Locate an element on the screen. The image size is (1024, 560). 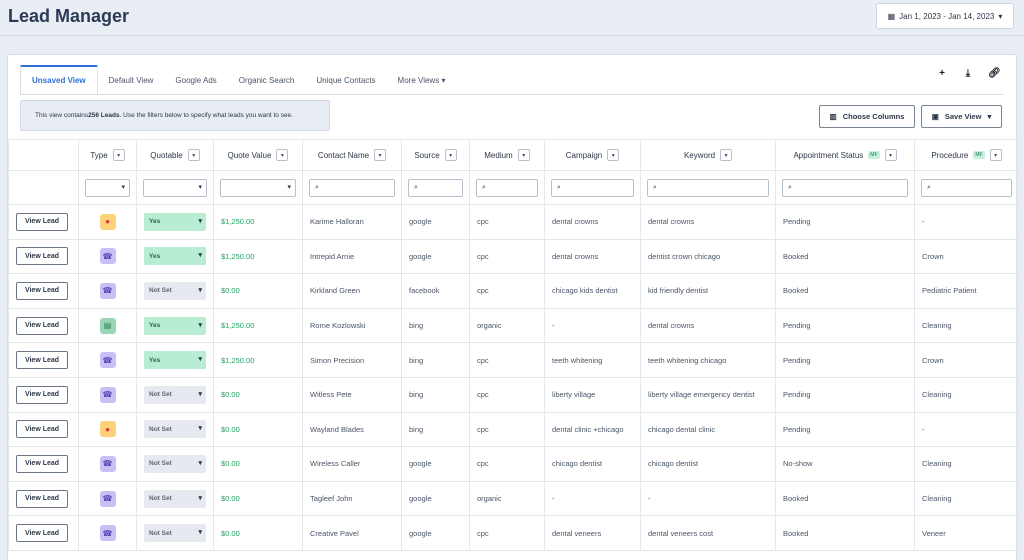
date-range-picker: ▦ Jan 1, 2023 - Jan 14, 2023 ▾ is located at coordinates (945, 16).